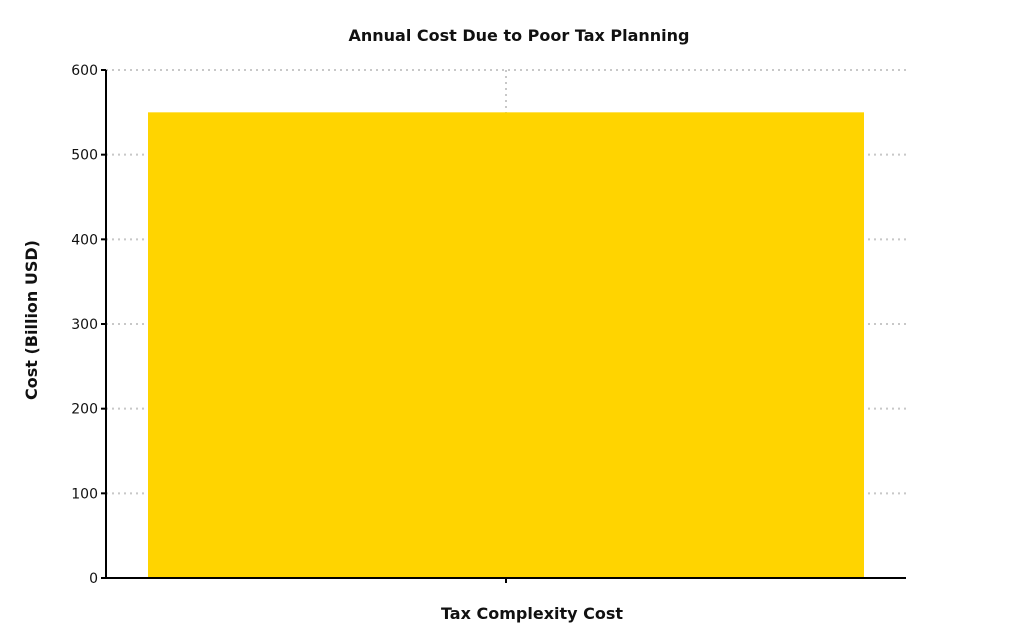 This screenshot has width=1024, height=640. Describe the element at coordinates (518, 35) in the screenshot. I see `chart-title: Annual Cost Due to Poor Tax Planning` at that location.